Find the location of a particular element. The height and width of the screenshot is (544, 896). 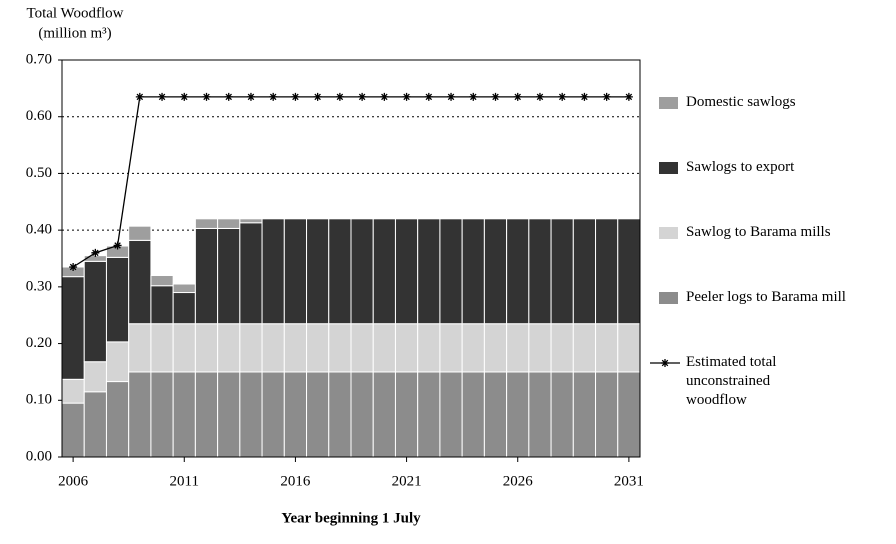

y-tick-label: 0.30 is located at coordinates (39, 286).